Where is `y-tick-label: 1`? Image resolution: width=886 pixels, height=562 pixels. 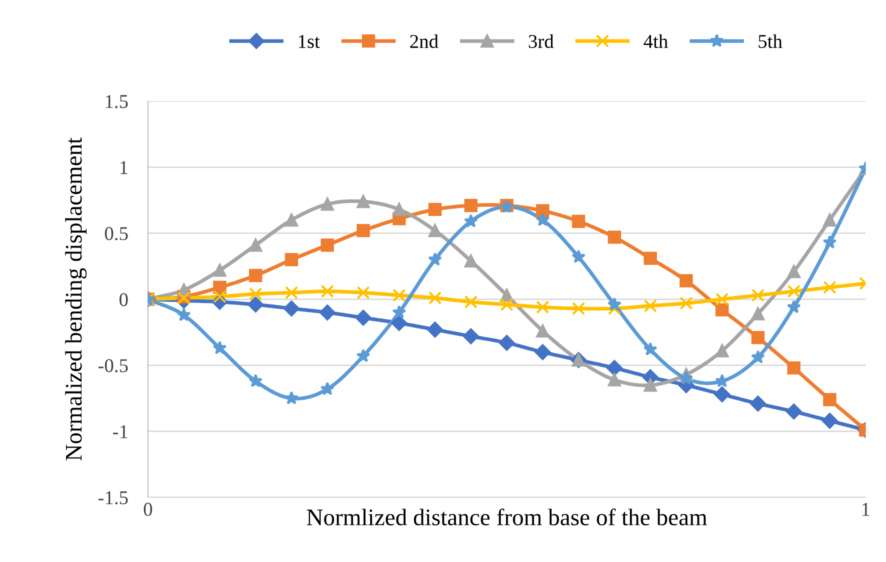 y-tick-label: 1 is located at coordinates (124, 167).